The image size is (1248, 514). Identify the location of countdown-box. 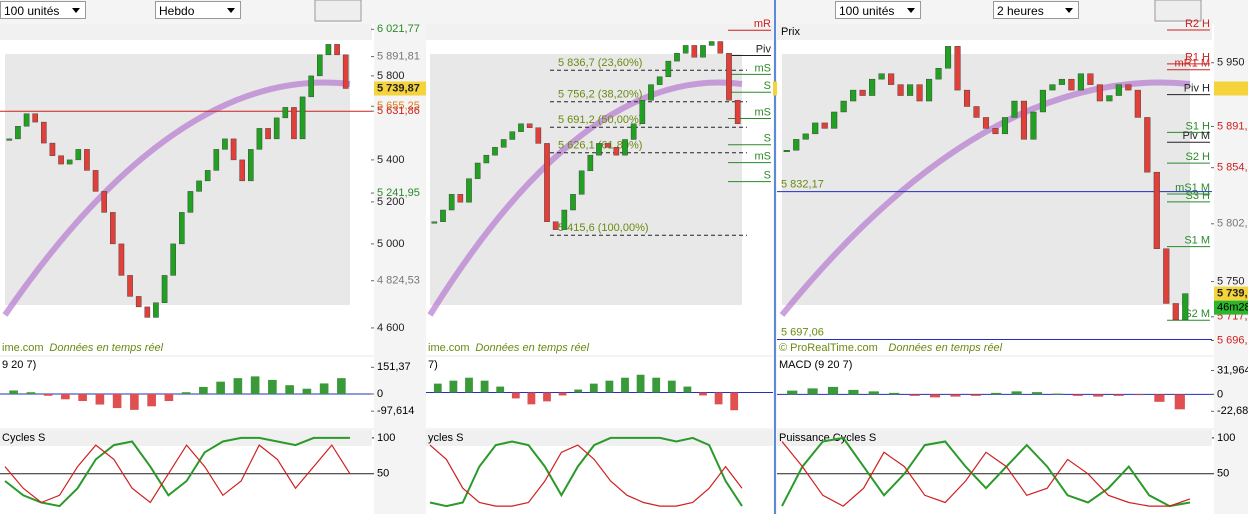
(1231, 307).